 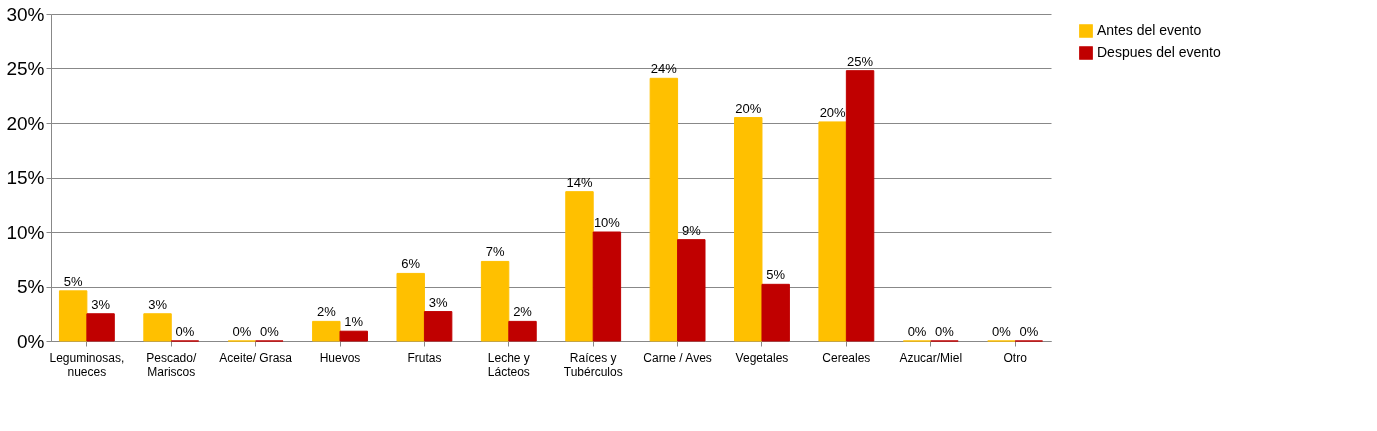 I want to click on x-tick-label: Leguminosas, nueces, so click(x=87, y=364).